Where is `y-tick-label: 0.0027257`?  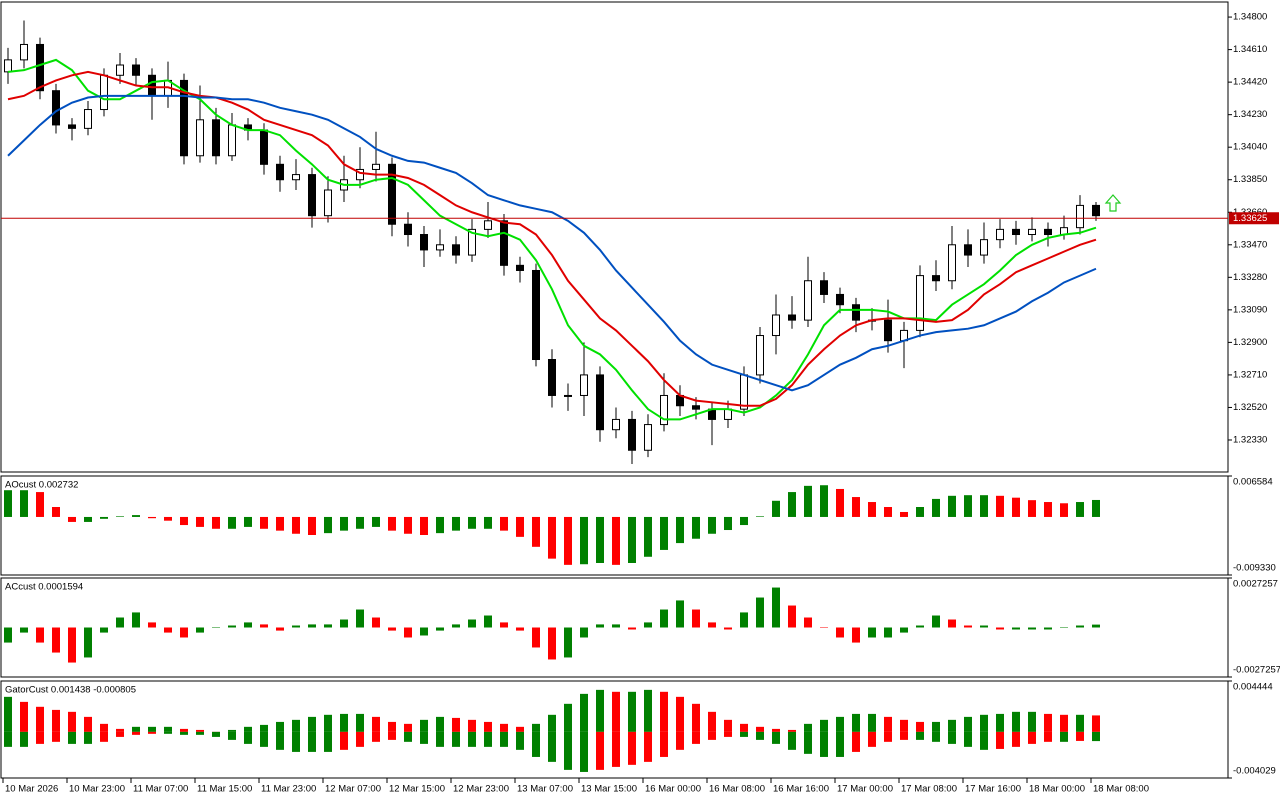
y-tick-label: 0.0027257 is located at coordinates (1255, 584).